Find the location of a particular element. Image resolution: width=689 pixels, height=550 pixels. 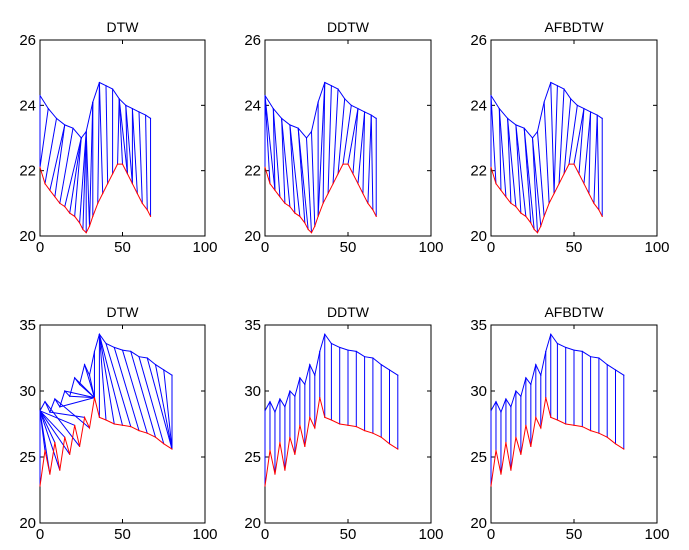

y-tick-label: 30 is located at coordinates (27, 391).